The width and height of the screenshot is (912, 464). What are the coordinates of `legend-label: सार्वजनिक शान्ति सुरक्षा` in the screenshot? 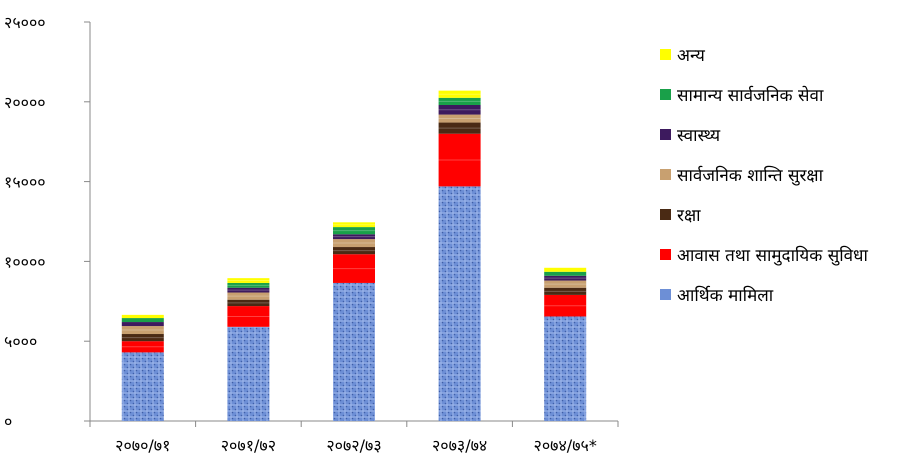 It's located at (750, 175).